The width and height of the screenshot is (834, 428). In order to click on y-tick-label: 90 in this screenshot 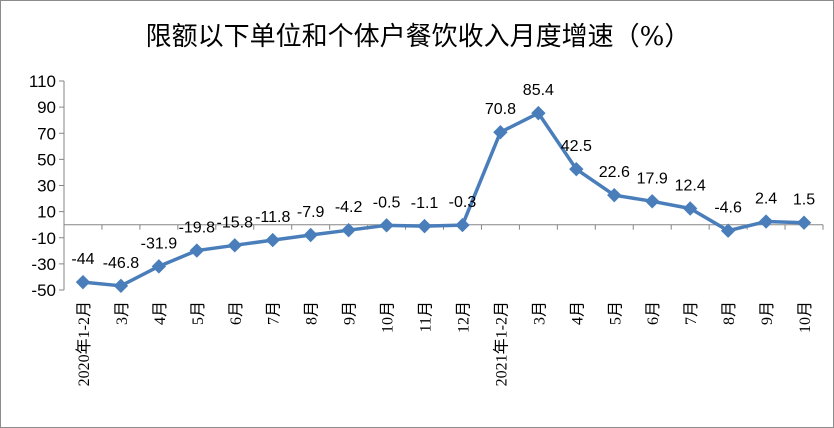, I will do `click(46, 107)`.